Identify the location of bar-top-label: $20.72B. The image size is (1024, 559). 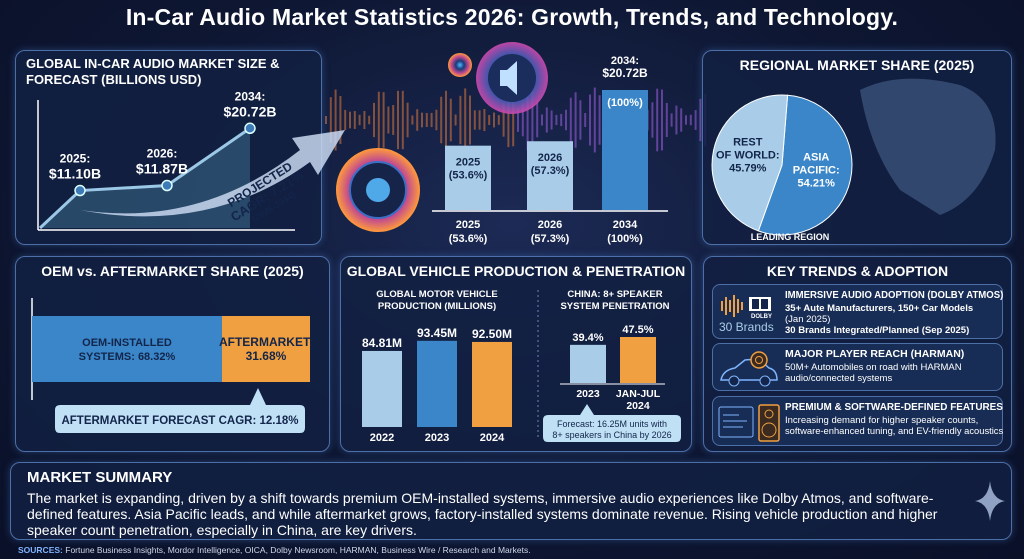
(625, 73).